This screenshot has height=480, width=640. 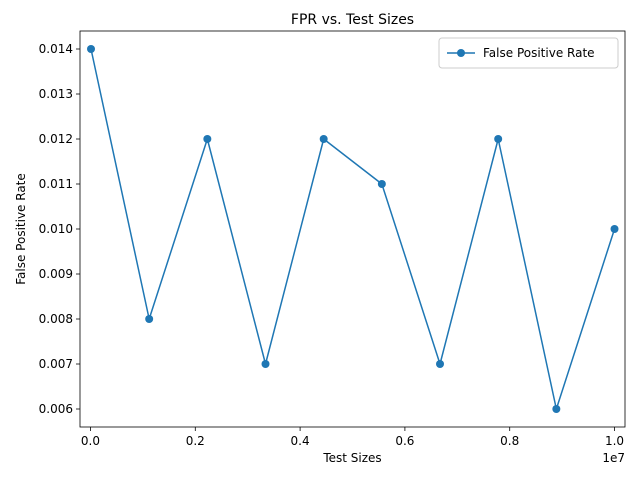 What do you see at coordinates (56, 184) in the screenshot?
I see `y-tick-label: 0.011` at bounding box center [56, 184].